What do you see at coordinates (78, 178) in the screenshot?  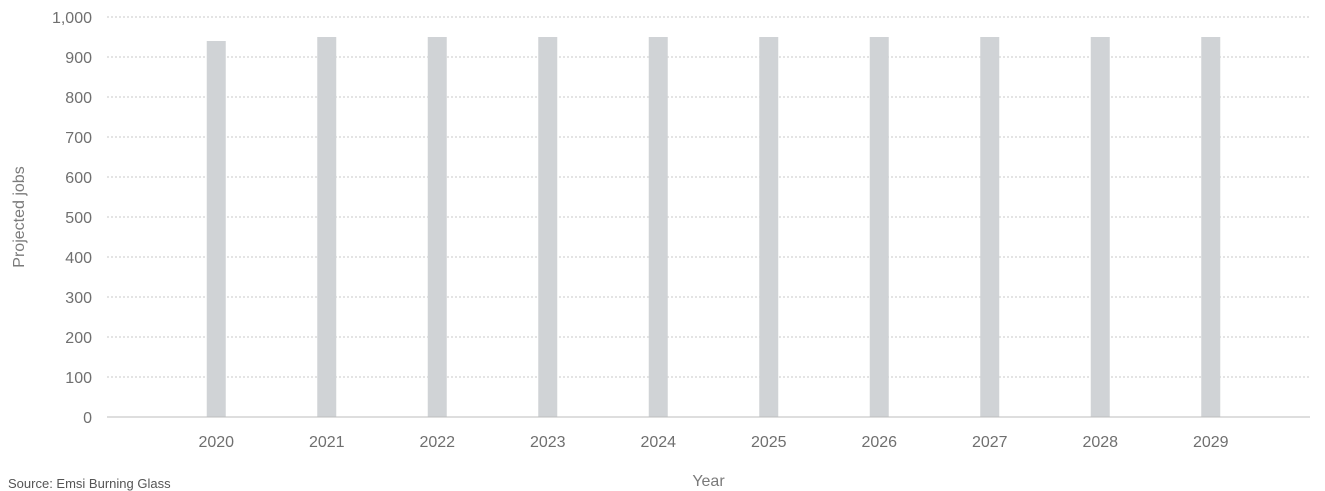 I see `y-tick-label: 600` at bounding box center [78, 178].